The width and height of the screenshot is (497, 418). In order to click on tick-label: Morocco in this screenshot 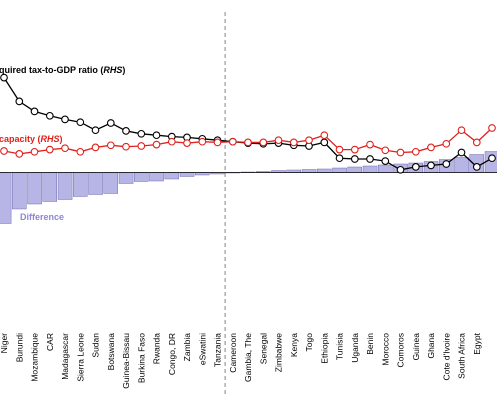, I will do `click(385, 349)`.